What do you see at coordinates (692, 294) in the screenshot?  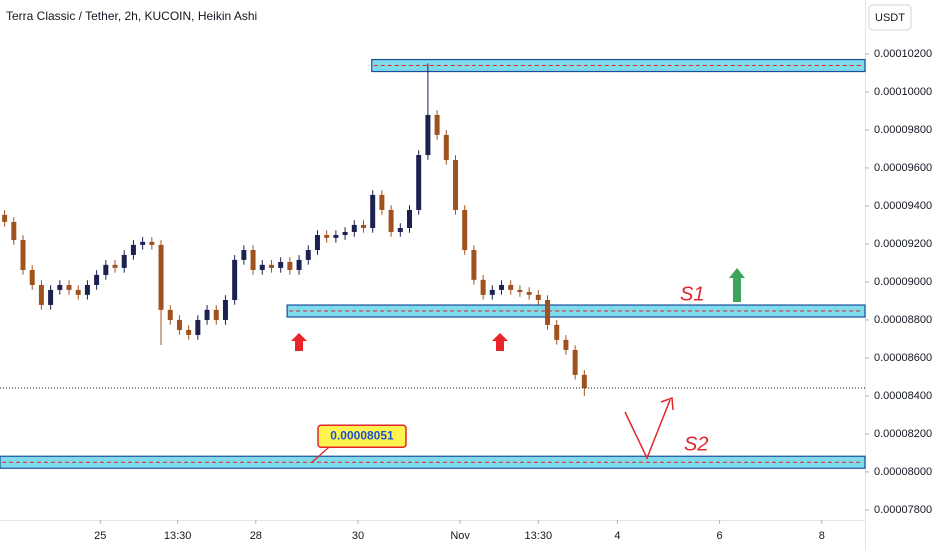 I see `zone-label: S1` at bounding box center [692, 294].